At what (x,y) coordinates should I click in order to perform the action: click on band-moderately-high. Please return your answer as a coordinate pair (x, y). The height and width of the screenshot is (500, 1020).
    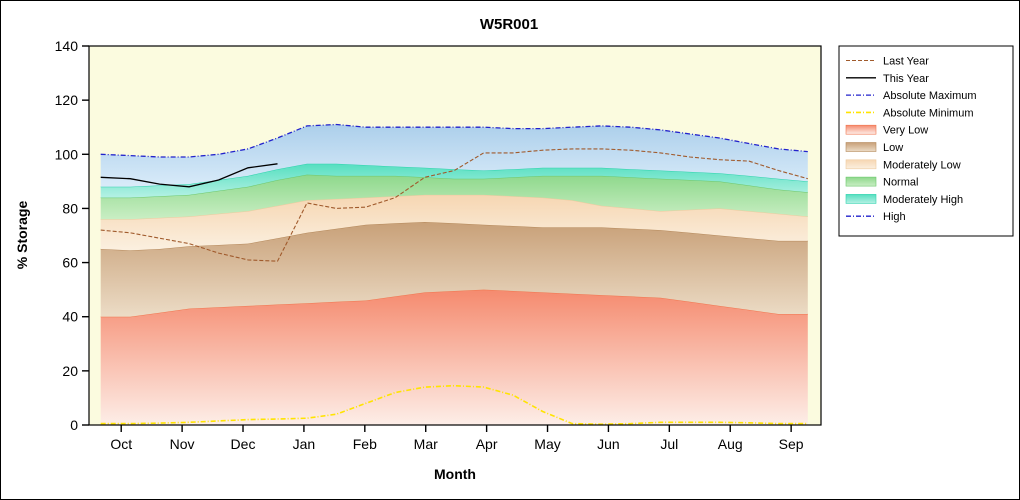
    Looking at the image, I should click on (454, 180).